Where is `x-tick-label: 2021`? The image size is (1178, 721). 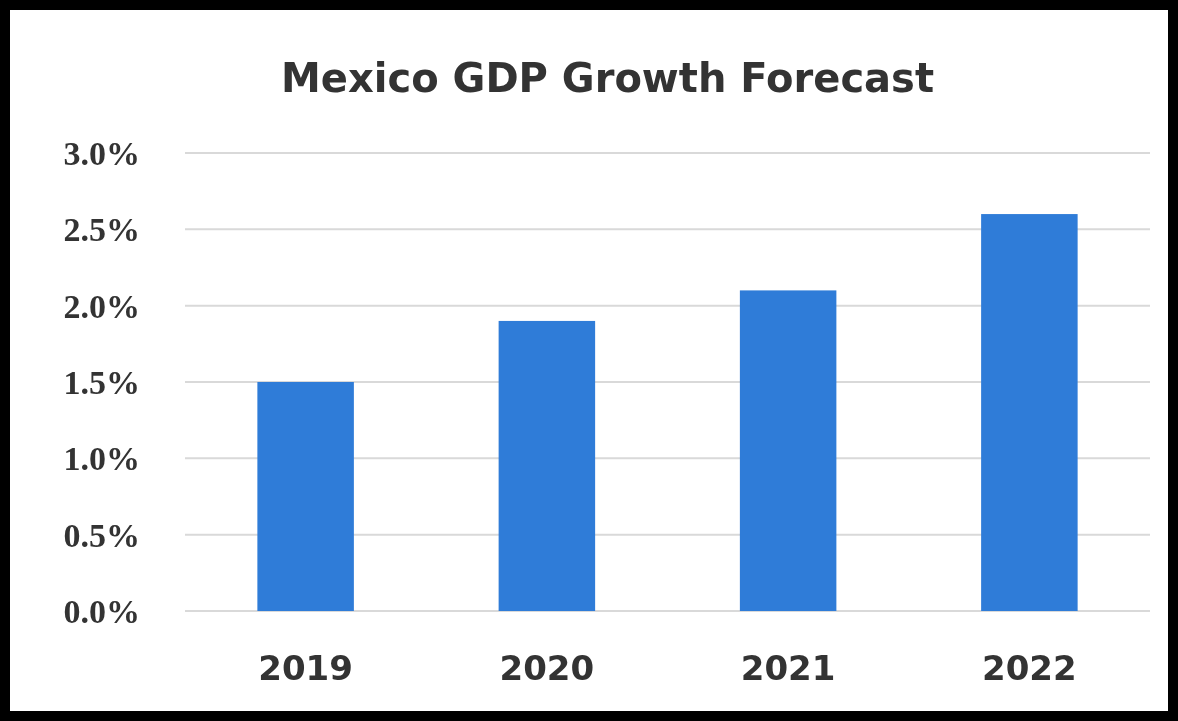
x-tick-label: 2021 is located at coordinates (788, 668).